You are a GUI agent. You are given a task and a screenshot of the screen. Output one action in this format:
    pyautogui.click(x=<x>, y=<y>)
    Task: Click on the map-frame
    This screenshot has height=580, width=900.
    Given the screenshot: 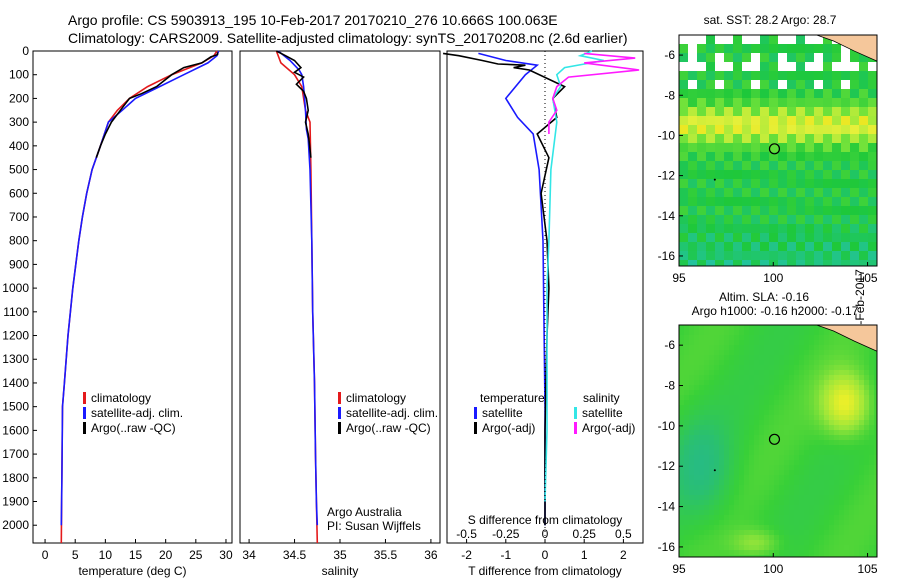 What is the action you would take?
    pyautogui.click(x=778, y=441)
    